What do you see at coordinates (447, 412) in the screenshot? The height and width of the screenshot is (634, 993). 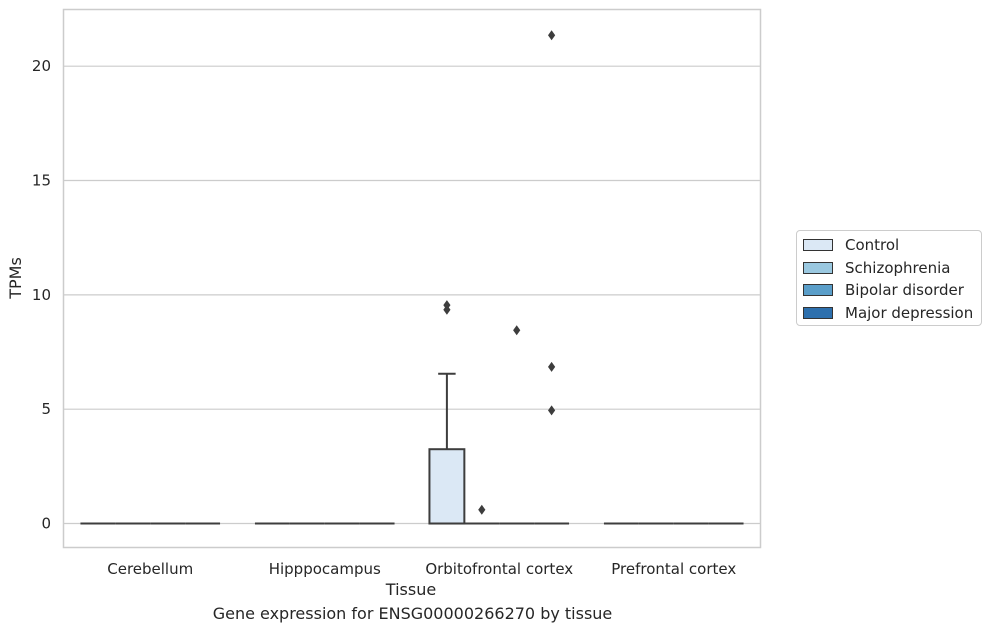 I see `box-control` at bounding box center [447, 412].